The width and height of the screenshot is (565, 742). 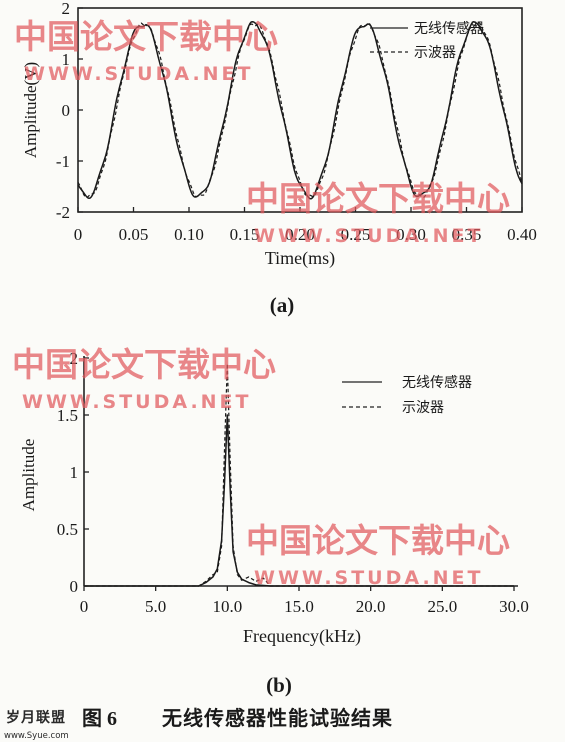 I want to click on panel-a-x-tick-label-8: 0.40, so click(x=522, y=234).